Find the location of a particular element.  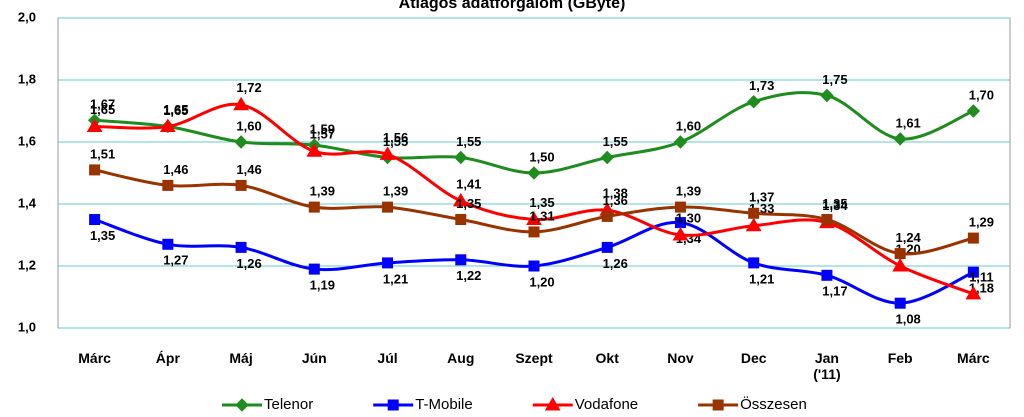

data-label: 1,56 is located at coordinates (395, 137).